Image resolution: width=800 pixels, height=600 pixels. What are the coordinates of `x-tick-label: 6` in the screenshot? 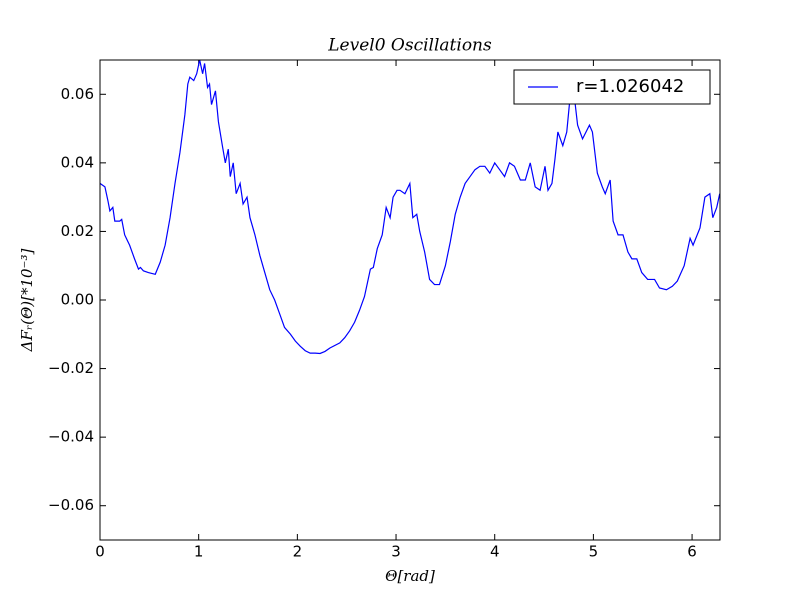 It's located at (692, 552).